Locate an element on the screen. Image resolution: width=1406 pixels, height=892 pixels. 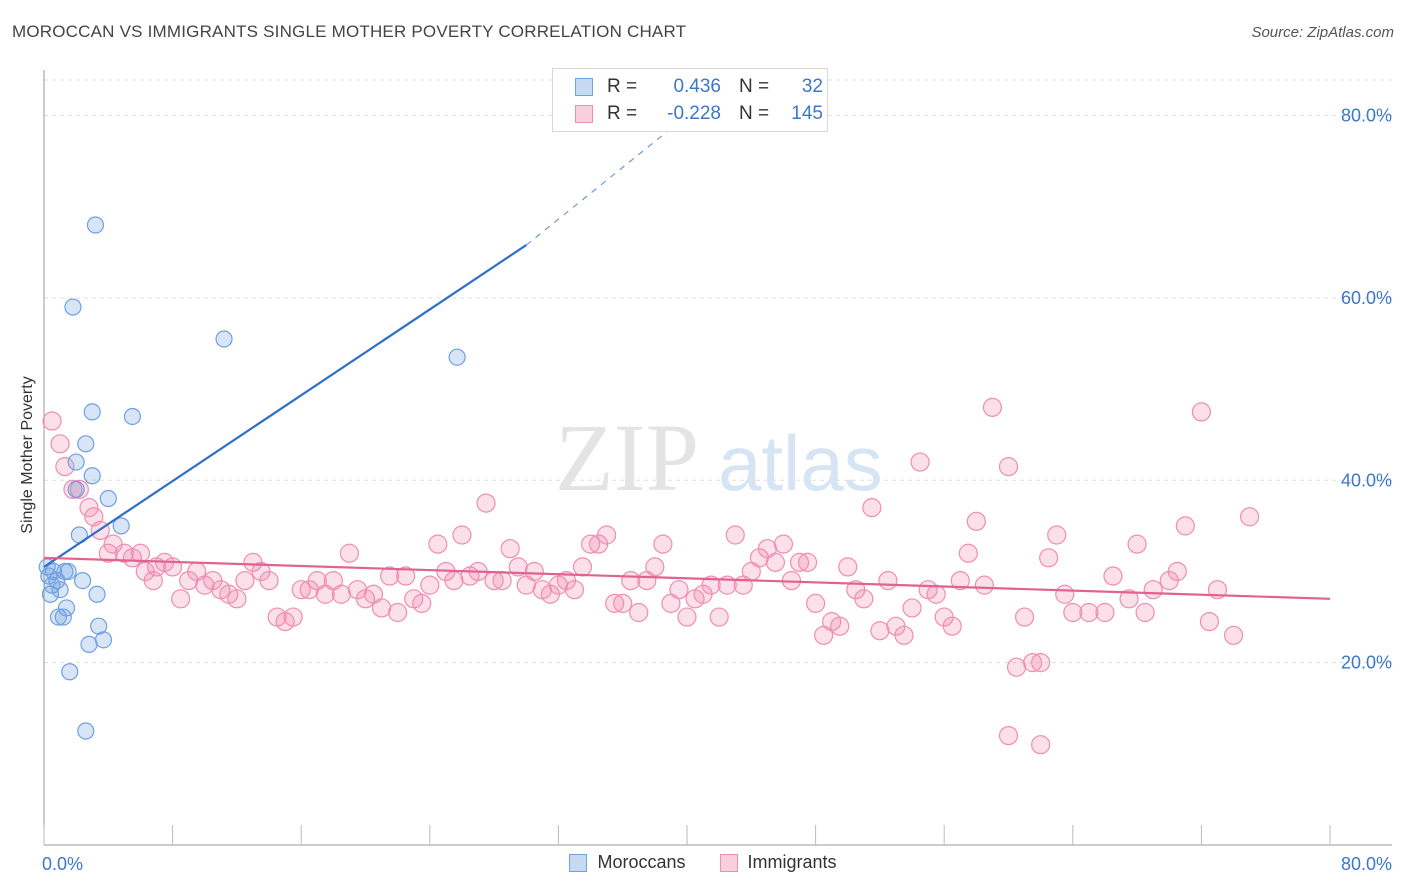
legend-item-moroccans: Moroccans is located at coordinates (627, 862).